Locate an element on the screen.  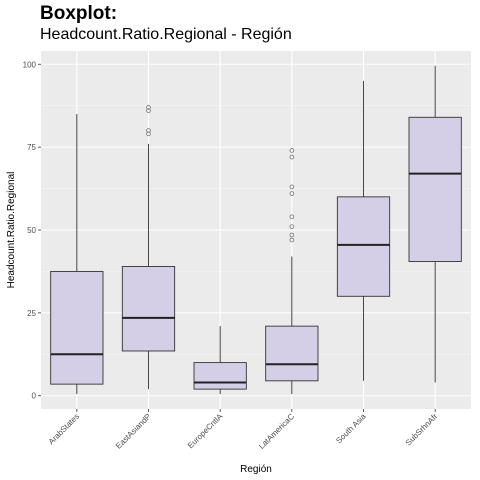
chart-subtitle: Headcount.Ratio.Regional - Región is located at coordinates (166, 34).